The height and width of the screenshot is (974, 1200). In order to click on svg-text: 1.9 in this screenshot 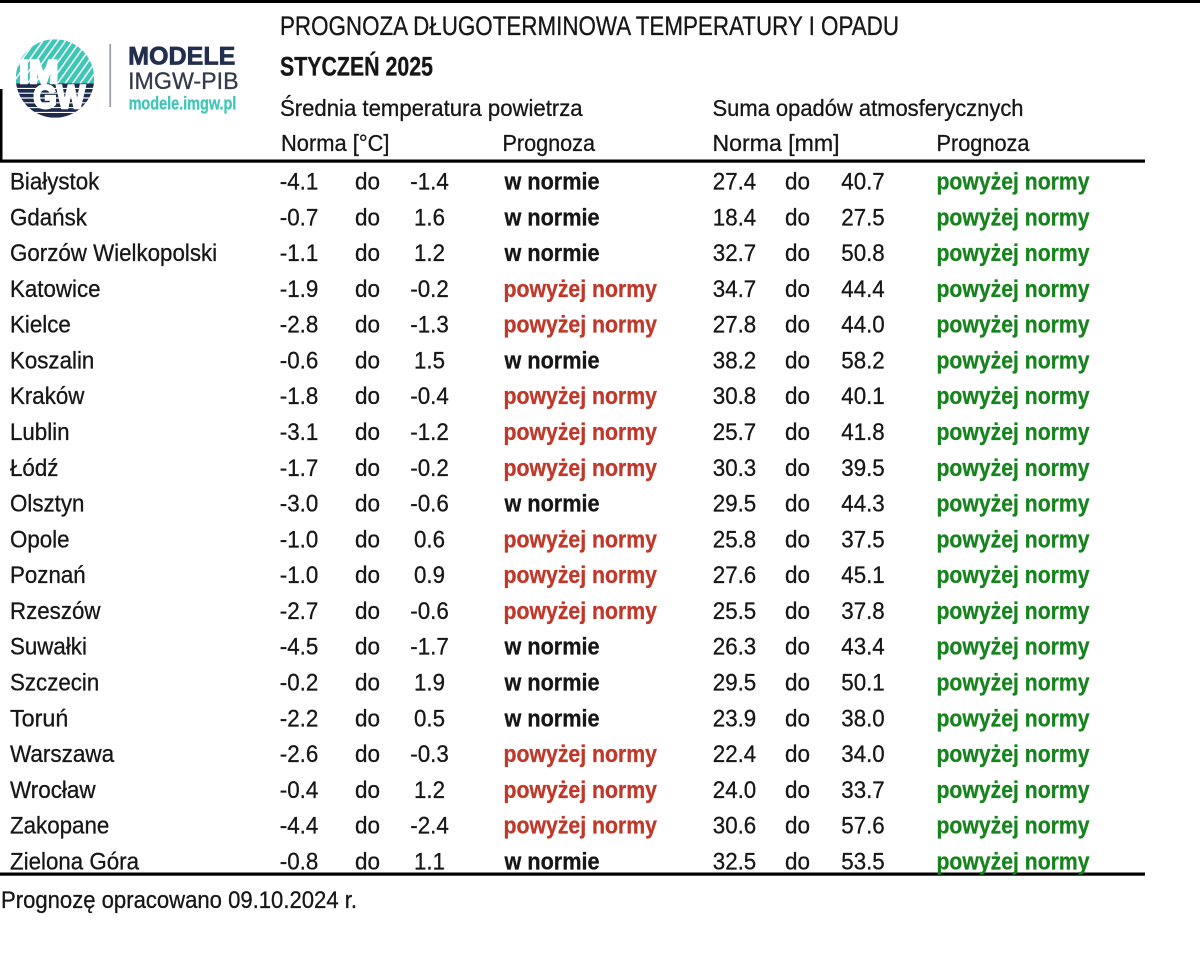, I will do `click(429, 683)`.